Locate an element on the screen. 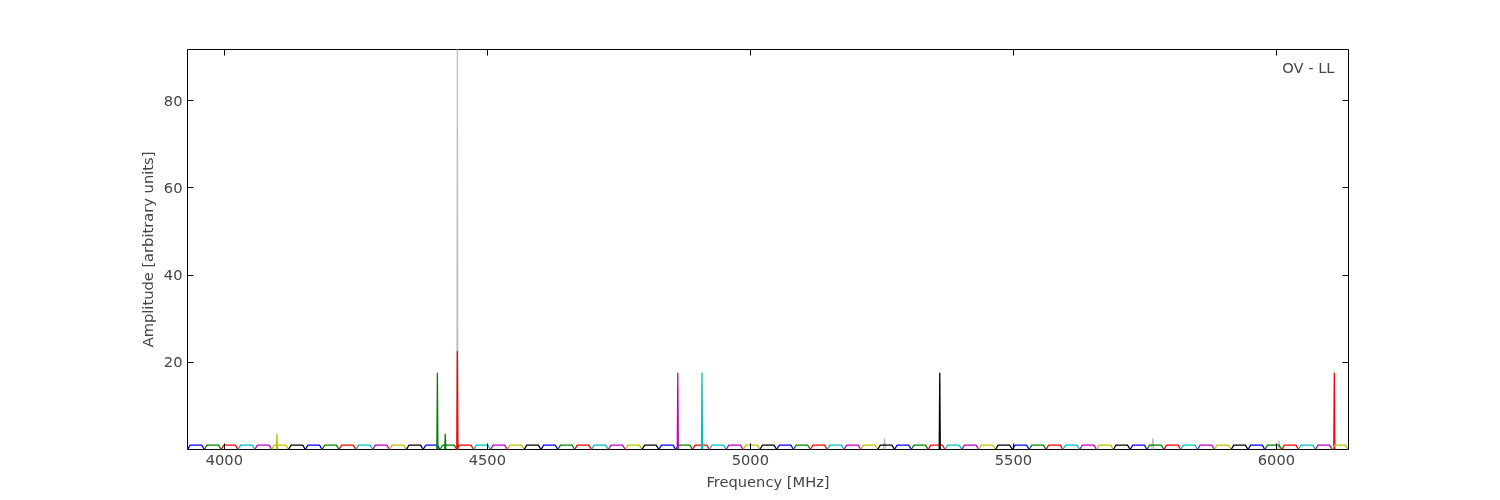 Image resolution: width=1500 pixels, height=500 pixels. x-tick-label: 4500 is located at coordinates (487, 459).